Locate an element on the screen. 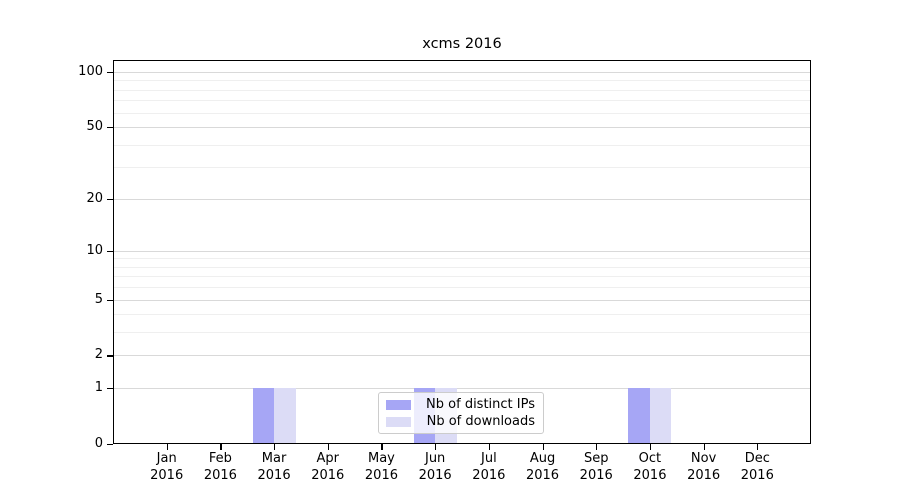 Image resolution: width=900 pixels, height=500 pixels. legend-label: Nb of distinct IPs is located at coordinates (480, 404).